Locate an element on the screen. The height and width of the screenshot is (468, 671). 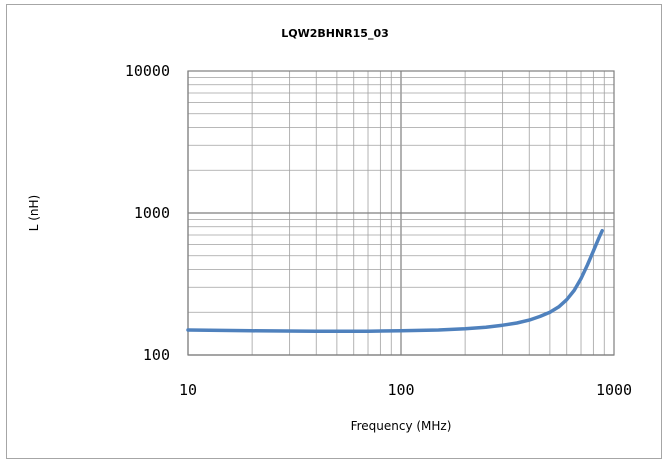
x-tick-labels: 10 100 1000 is located at coordinates (405, 390).